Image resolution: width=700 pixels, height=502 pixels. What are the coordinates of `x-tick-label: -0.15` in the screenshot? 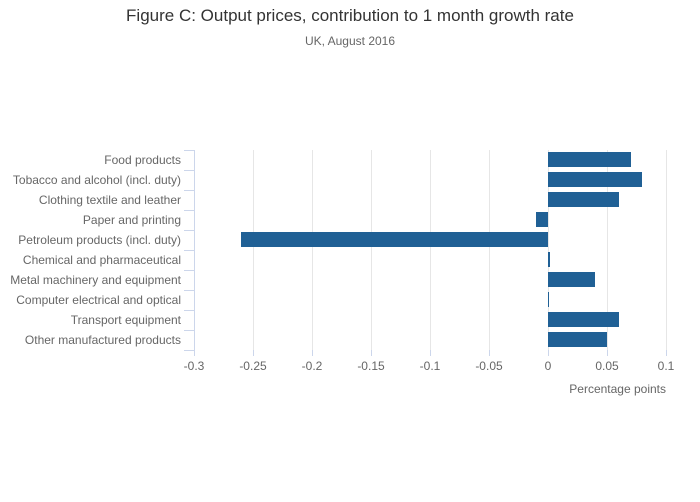 It's located at (371, 366).